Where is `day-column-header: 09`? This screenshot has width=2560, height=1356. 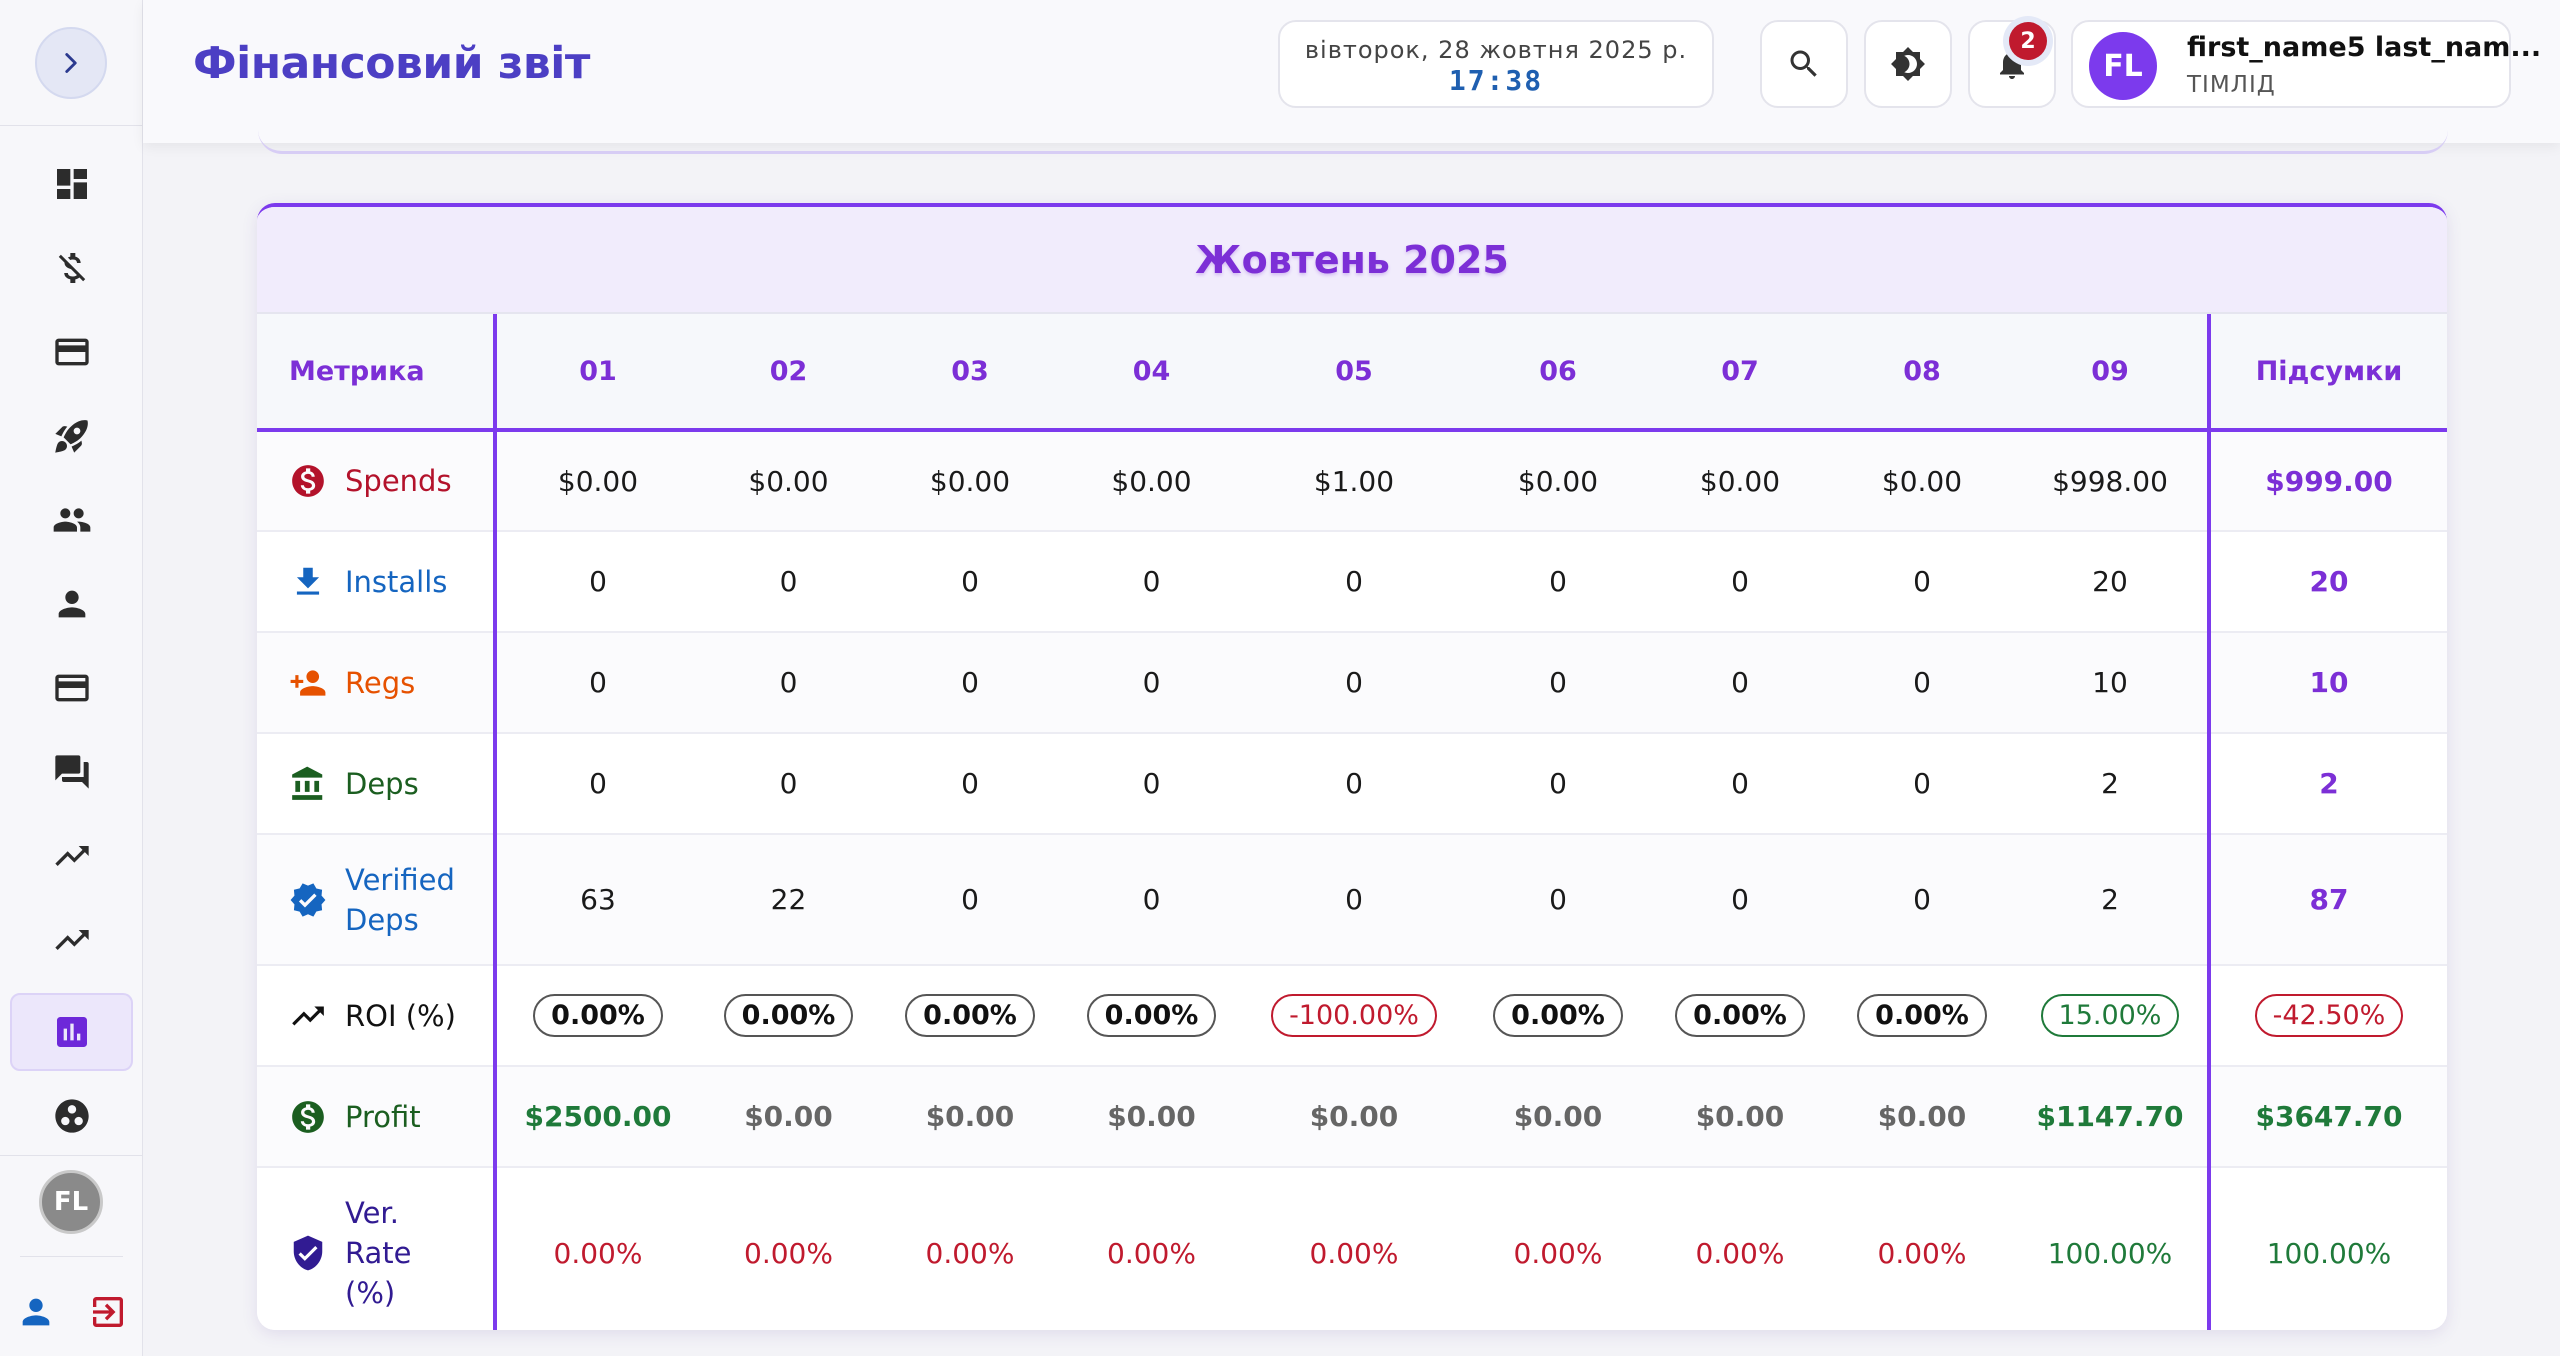 day-column-header: 09 is located at coordinates (2111, 373).